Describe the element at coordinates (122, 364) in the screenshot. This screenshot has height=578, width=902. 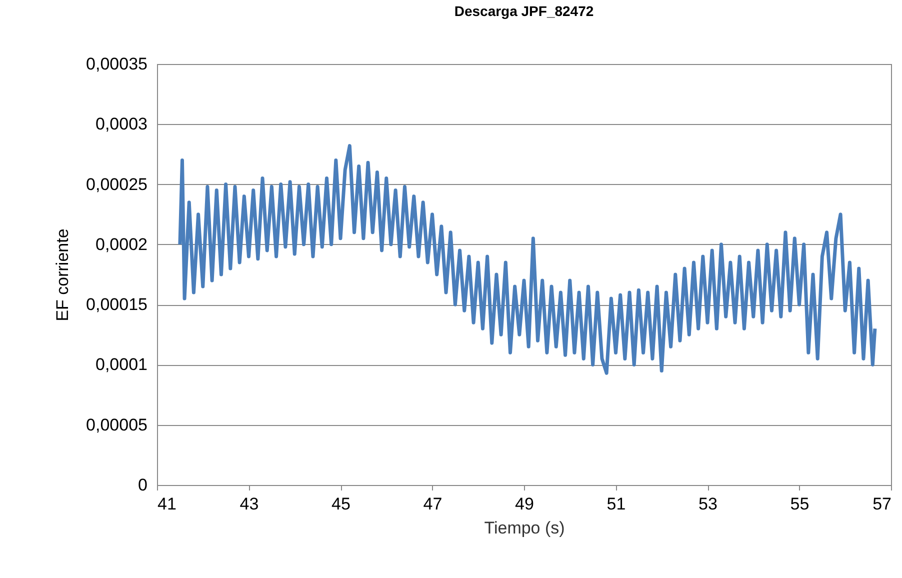
I see `y-tick-label: 0,0001` at that location.